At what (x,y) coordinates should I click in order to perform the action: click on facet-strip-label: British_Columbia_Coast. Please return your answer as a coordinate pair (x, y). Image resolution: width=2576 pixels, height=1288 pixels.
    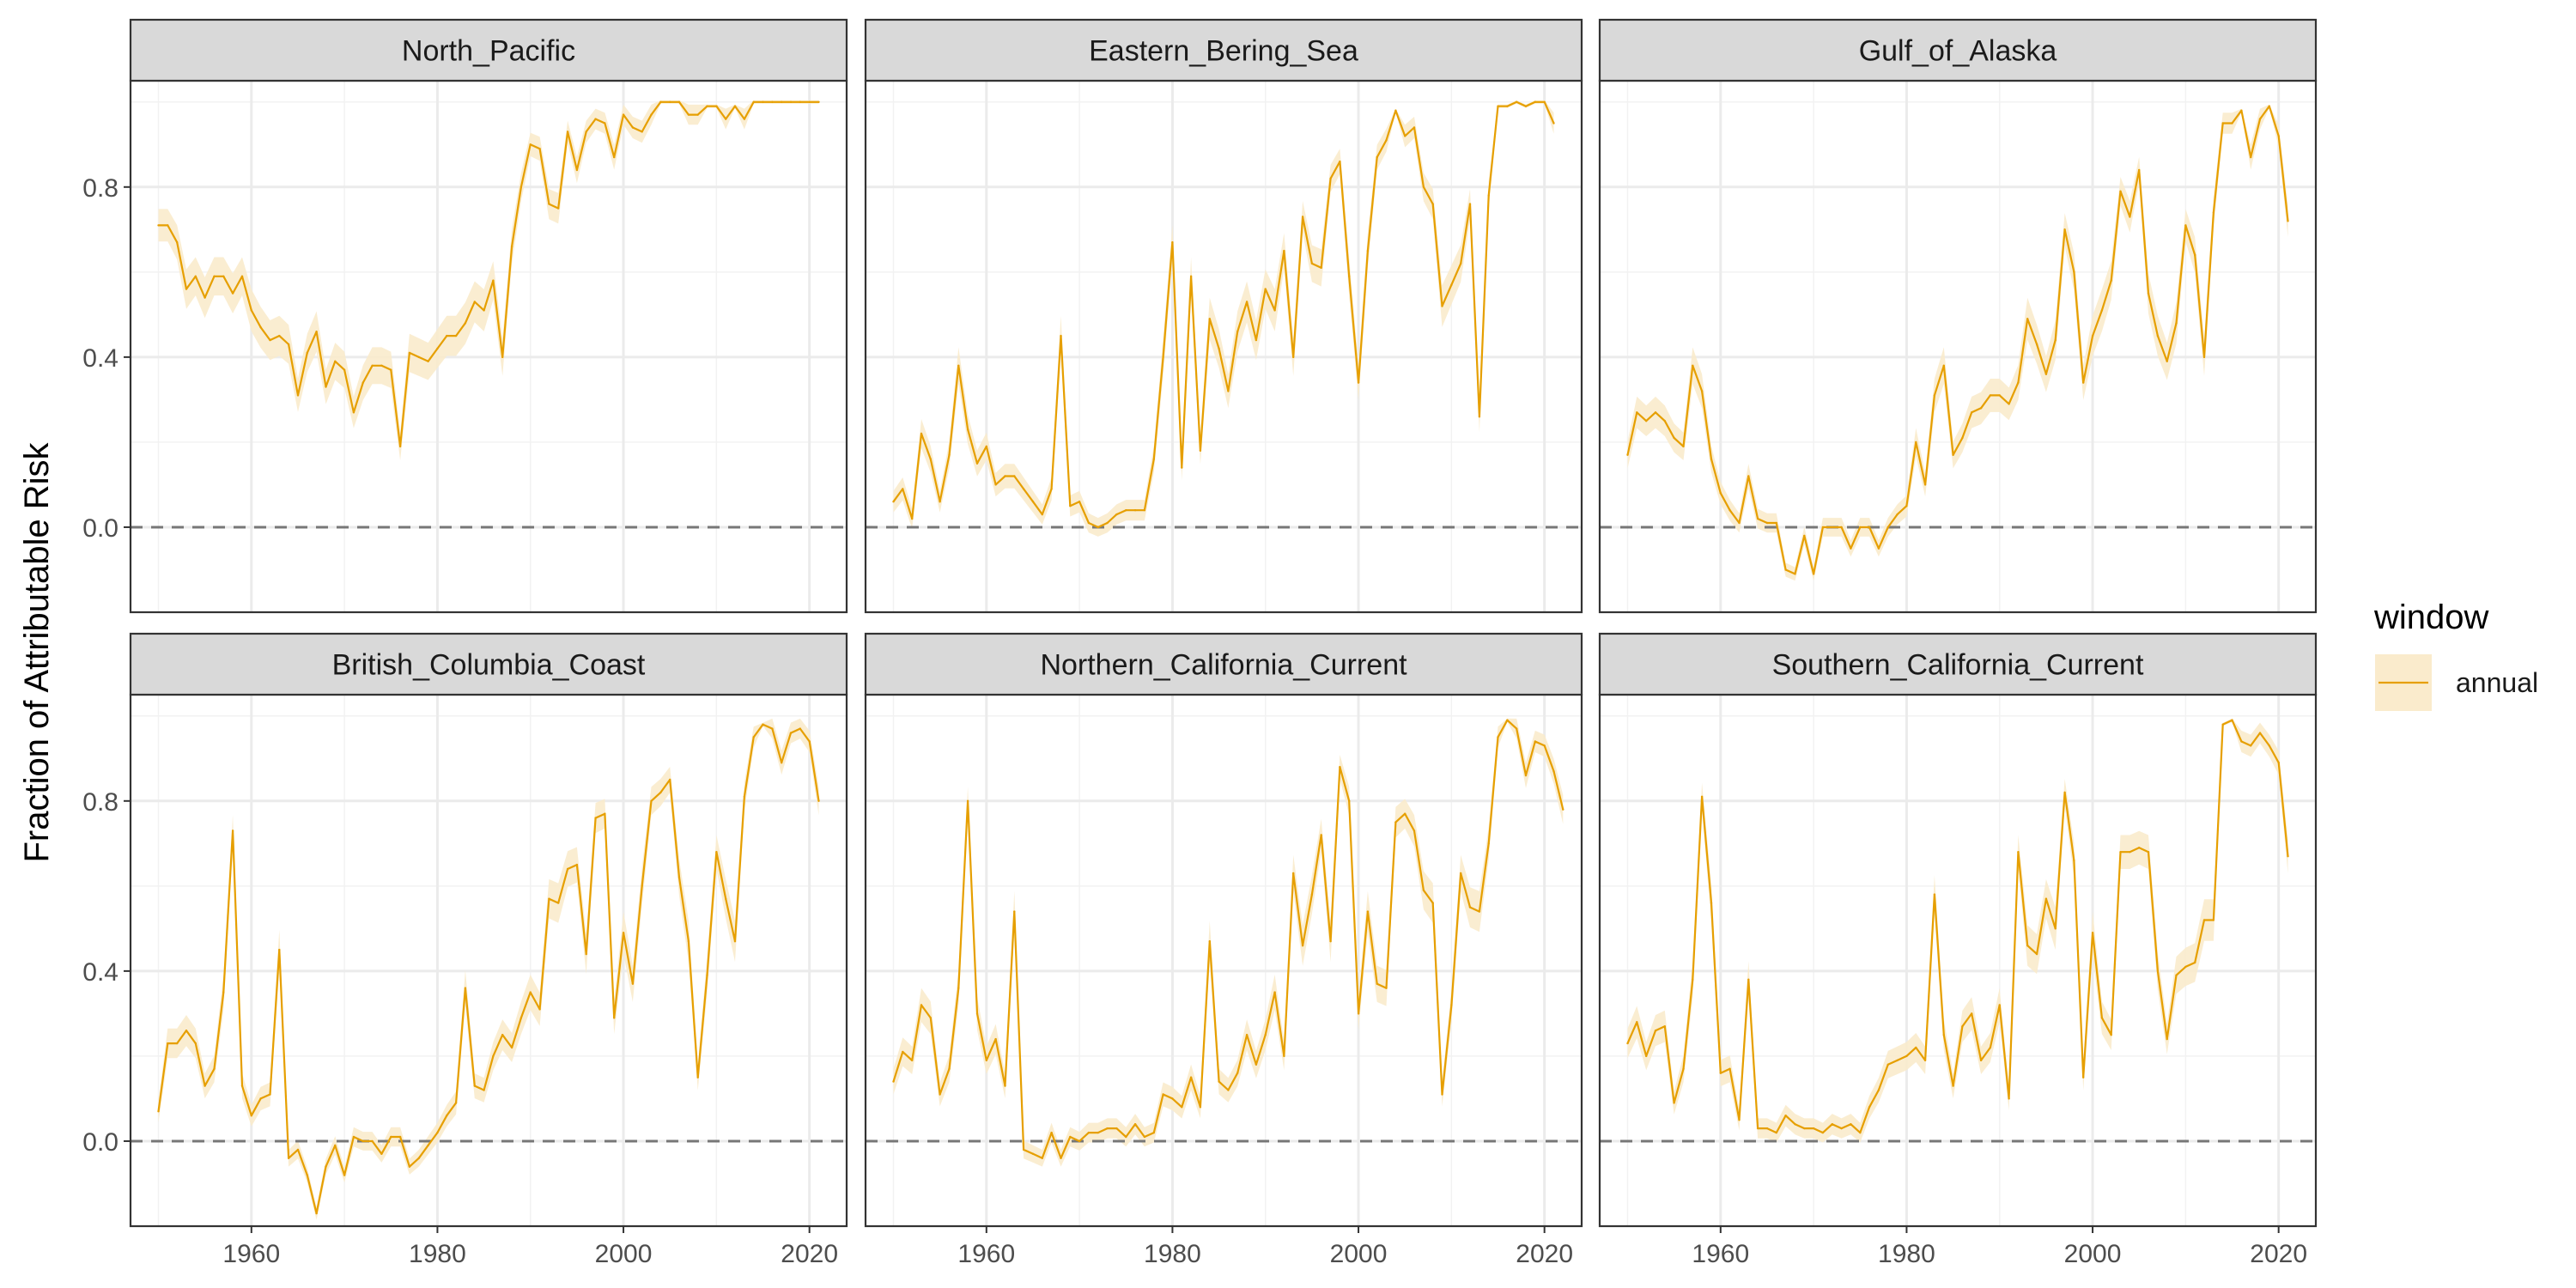
    Looking at the image, I should click on (489, 665).